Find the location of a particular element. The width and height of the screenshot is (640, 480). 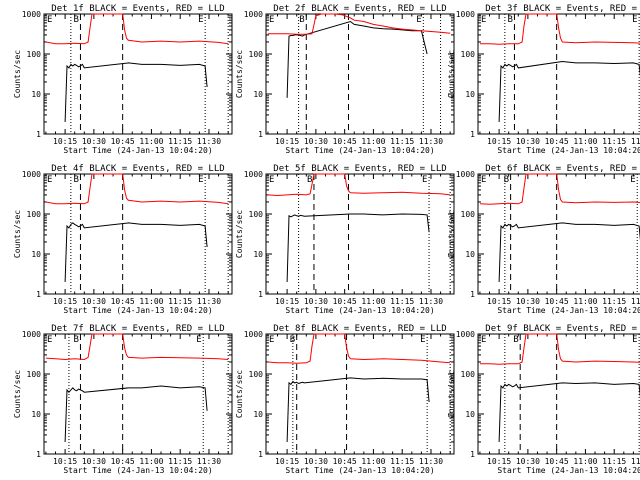

chart-title: Det 2f BLACK = Events, RED = LLD is located at coordinates (359, 9).